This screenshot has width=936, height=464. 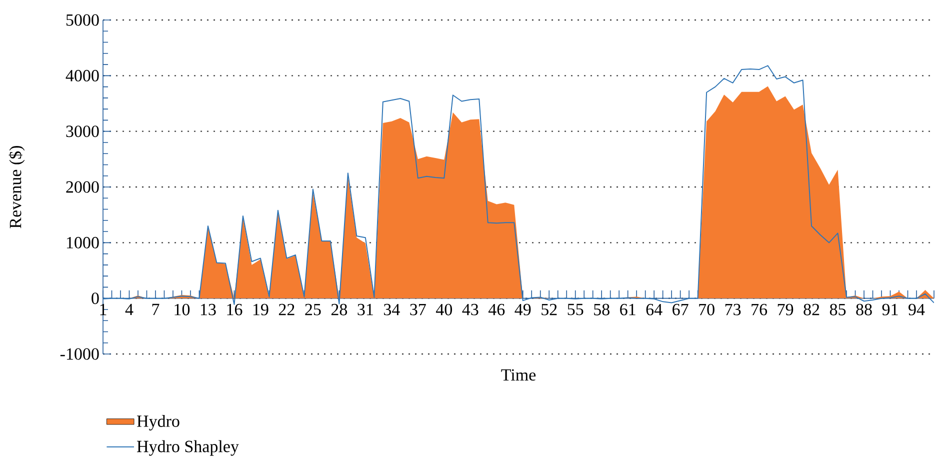 What do you see at coordinates (79, 354) in the screenshot?
I see `y-tick-label: -1000` at bounding box center [79, 354].